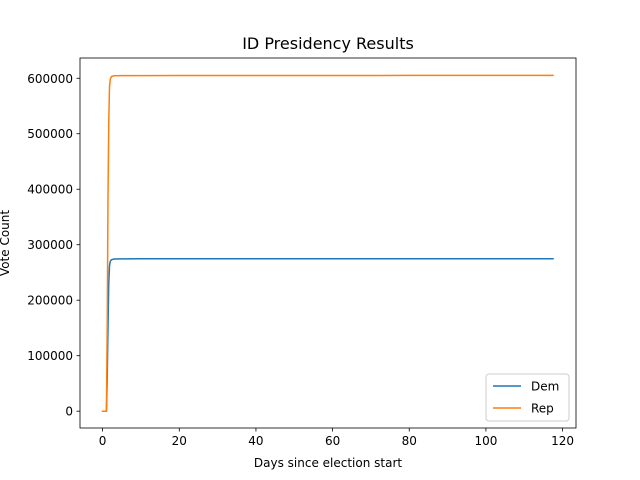 This screenshot has height=480, width=640. What do you see at coordinates (562, 441) in the screenshot?
I see `x-tick-label: 120` at bounding box center [562, 441].